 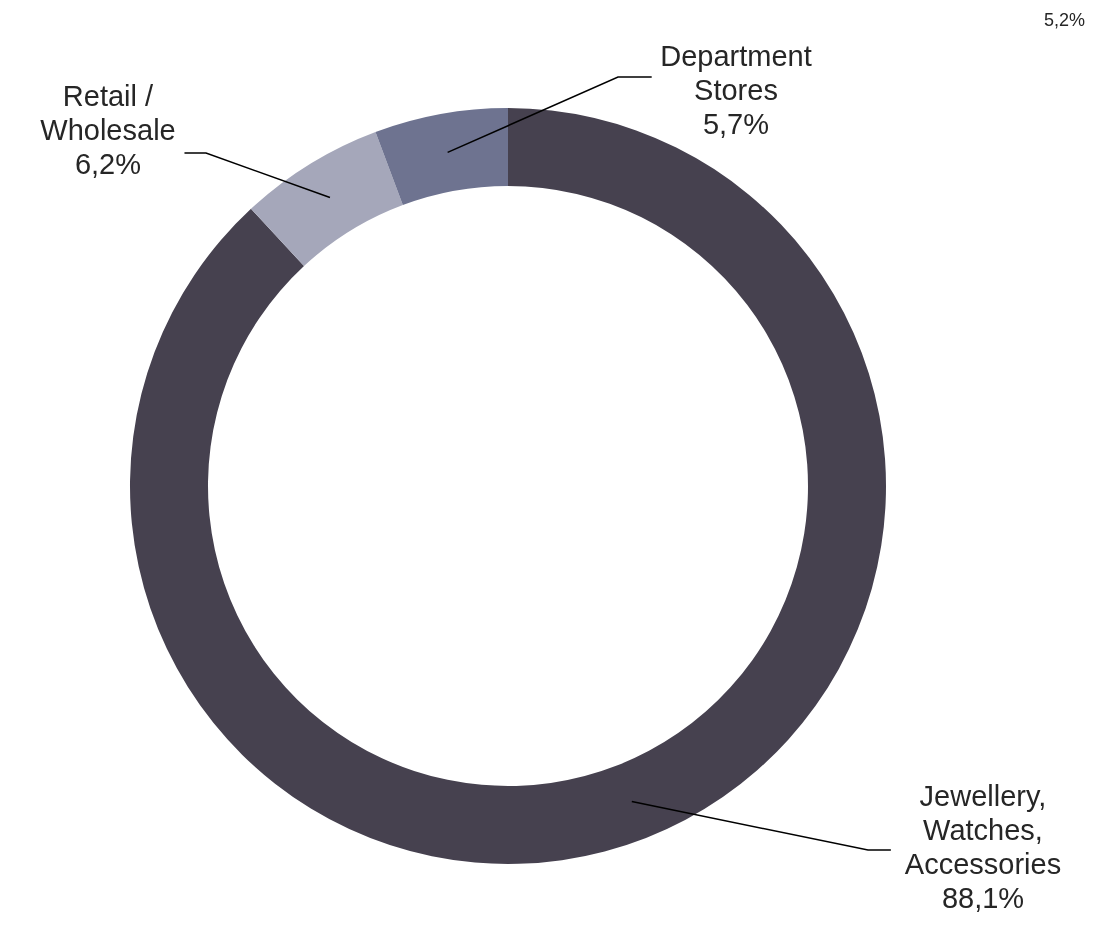 I want to click on slice-label: Department Stores, so click(x=736, y=73).